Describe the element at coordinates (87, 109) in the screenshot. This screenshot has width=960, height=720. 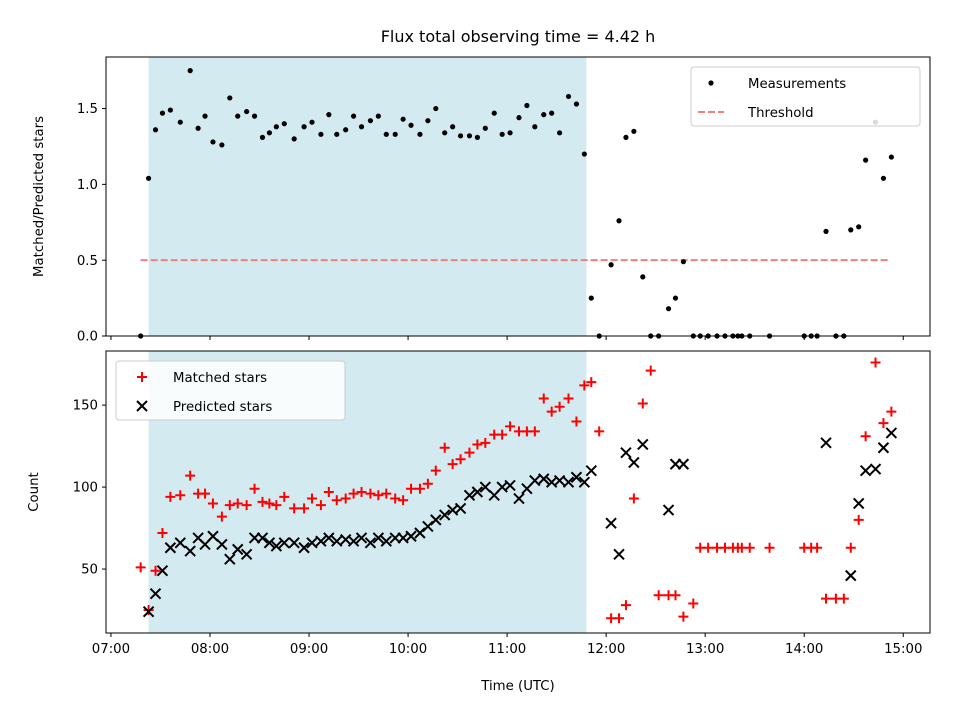
I see `y-tick-label: 1.5` at that location.